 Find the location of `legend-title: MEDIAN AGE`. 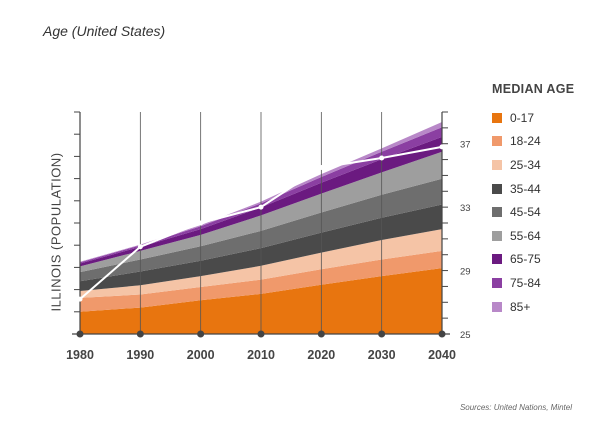

legend-title: MEDIAN AGE is located at coordinates (533, 89).